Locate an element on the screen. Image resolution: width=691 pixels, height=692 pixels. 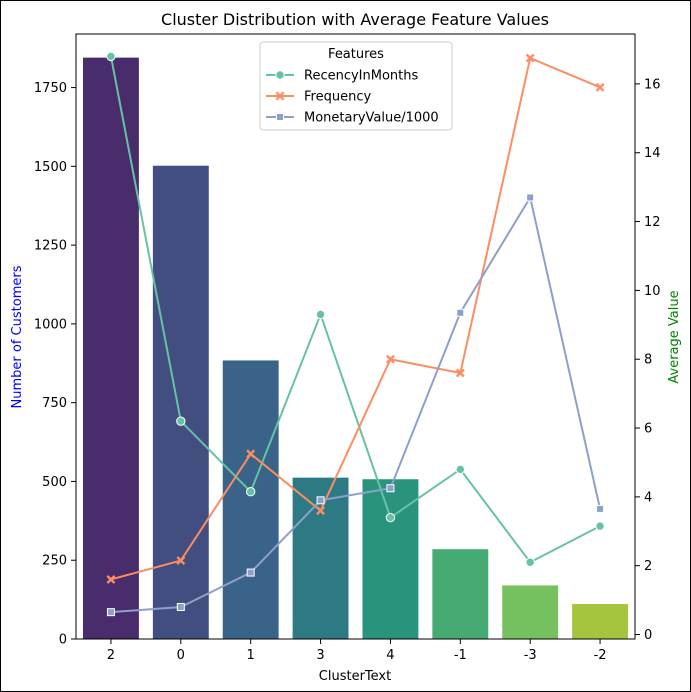
legend-label: MonetaryValue/1000 is located at coordinates (371, 118).